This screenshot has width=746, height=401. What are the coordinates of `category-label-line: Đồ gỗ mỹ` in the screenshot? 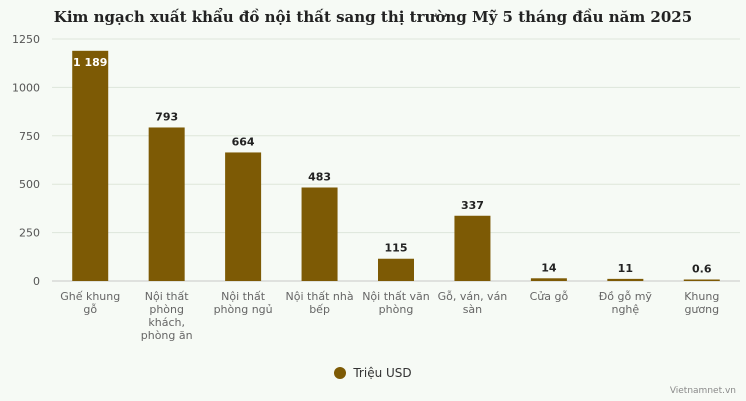 It's located at (626, 296).